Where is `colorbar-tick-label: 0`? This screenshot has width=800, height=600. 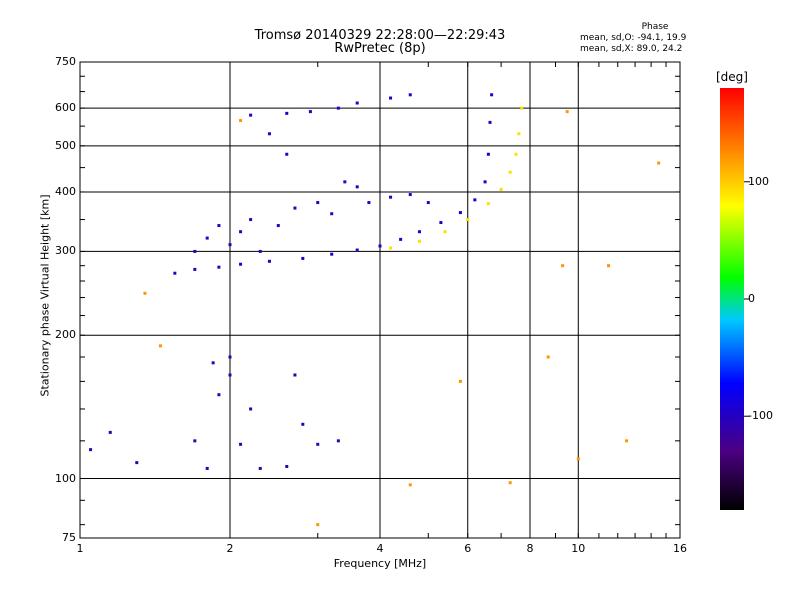 colorbar-tick-label: 0 is located at coordinates (751, 298).